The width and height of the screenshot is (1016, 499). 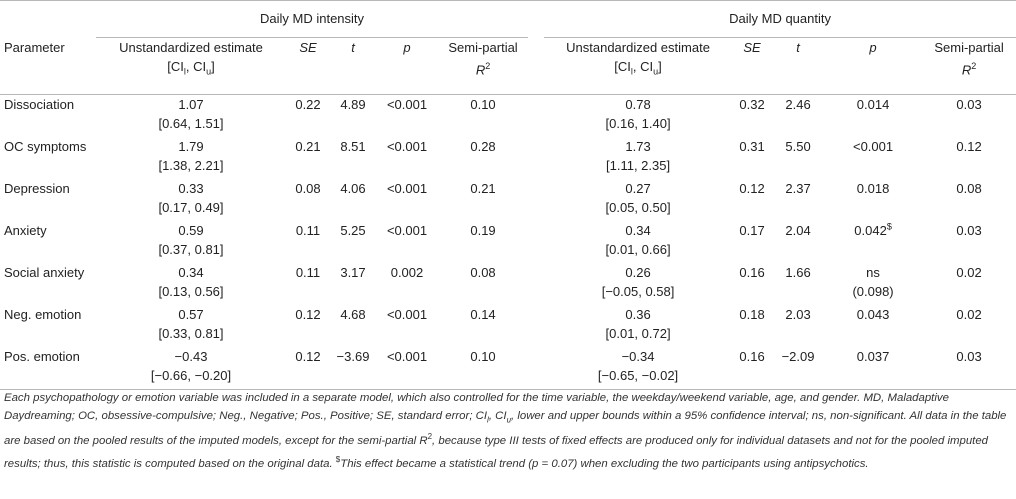 What do you see at coordinates (45, 146) in the screenshot?
I see `row-parameter: OC symptoms` at bounding box center [45, 146].